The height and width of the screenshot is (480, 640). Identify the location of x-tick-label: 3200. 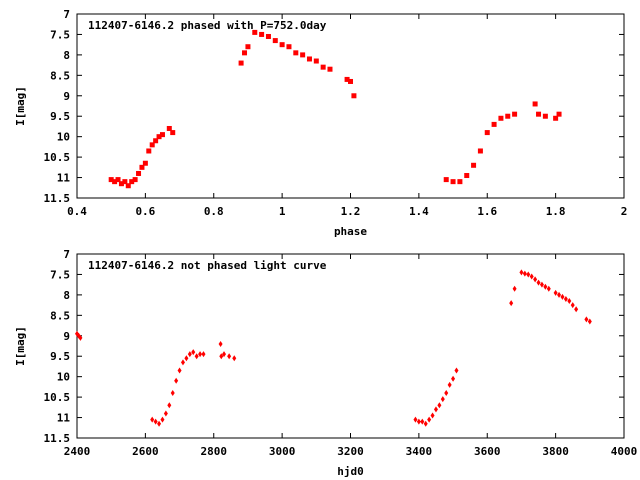
(350, 451).